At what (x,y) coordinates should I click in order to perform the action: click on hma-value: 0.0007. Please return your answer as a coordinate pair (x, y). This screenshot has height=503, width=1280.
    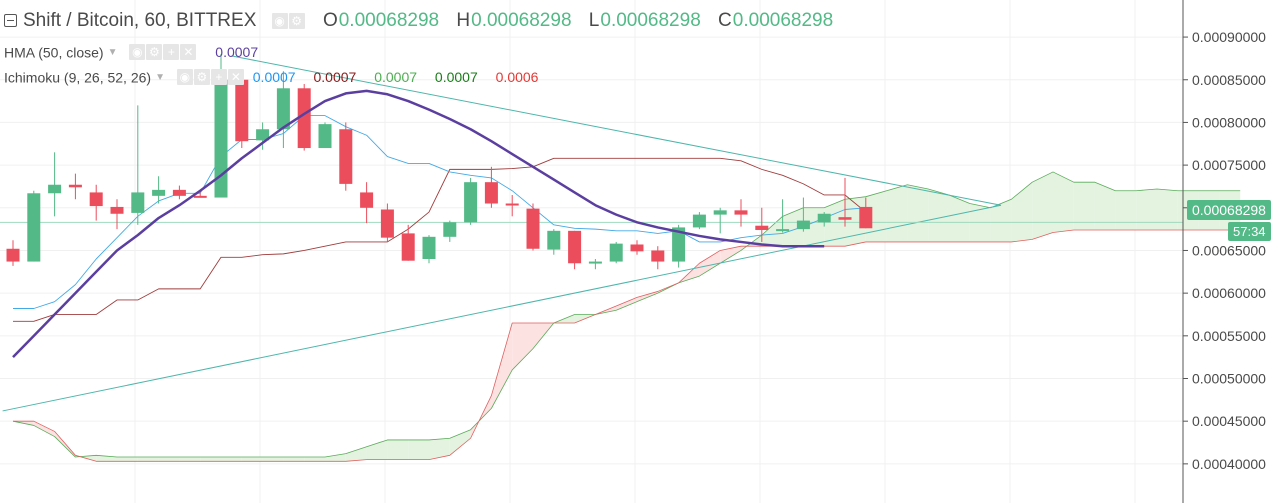
    Looking at the image, I should click on (237, 52).